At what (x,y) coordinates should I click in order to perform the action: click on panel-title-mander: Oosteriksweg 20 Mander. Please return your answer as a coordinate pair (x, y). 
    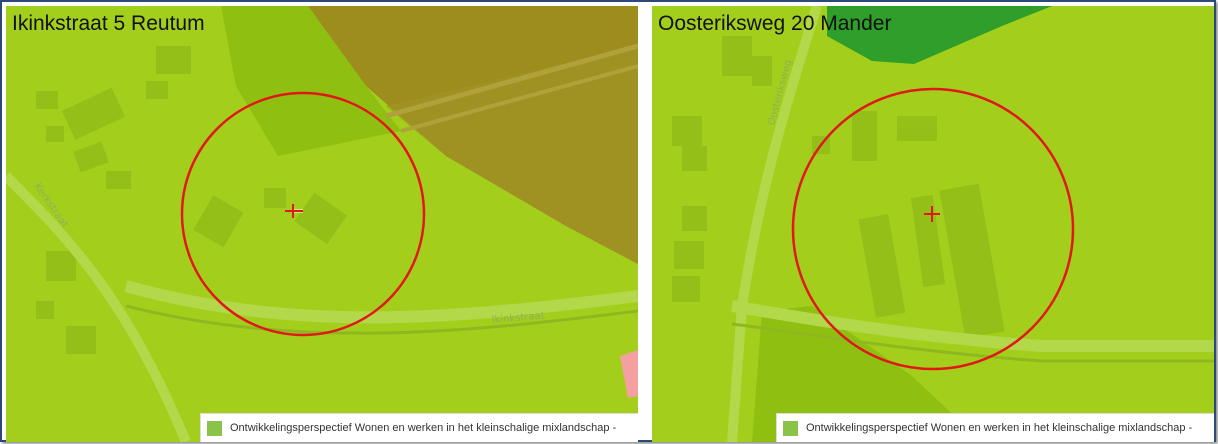
    Looking at the image, I should click on (775, 23).